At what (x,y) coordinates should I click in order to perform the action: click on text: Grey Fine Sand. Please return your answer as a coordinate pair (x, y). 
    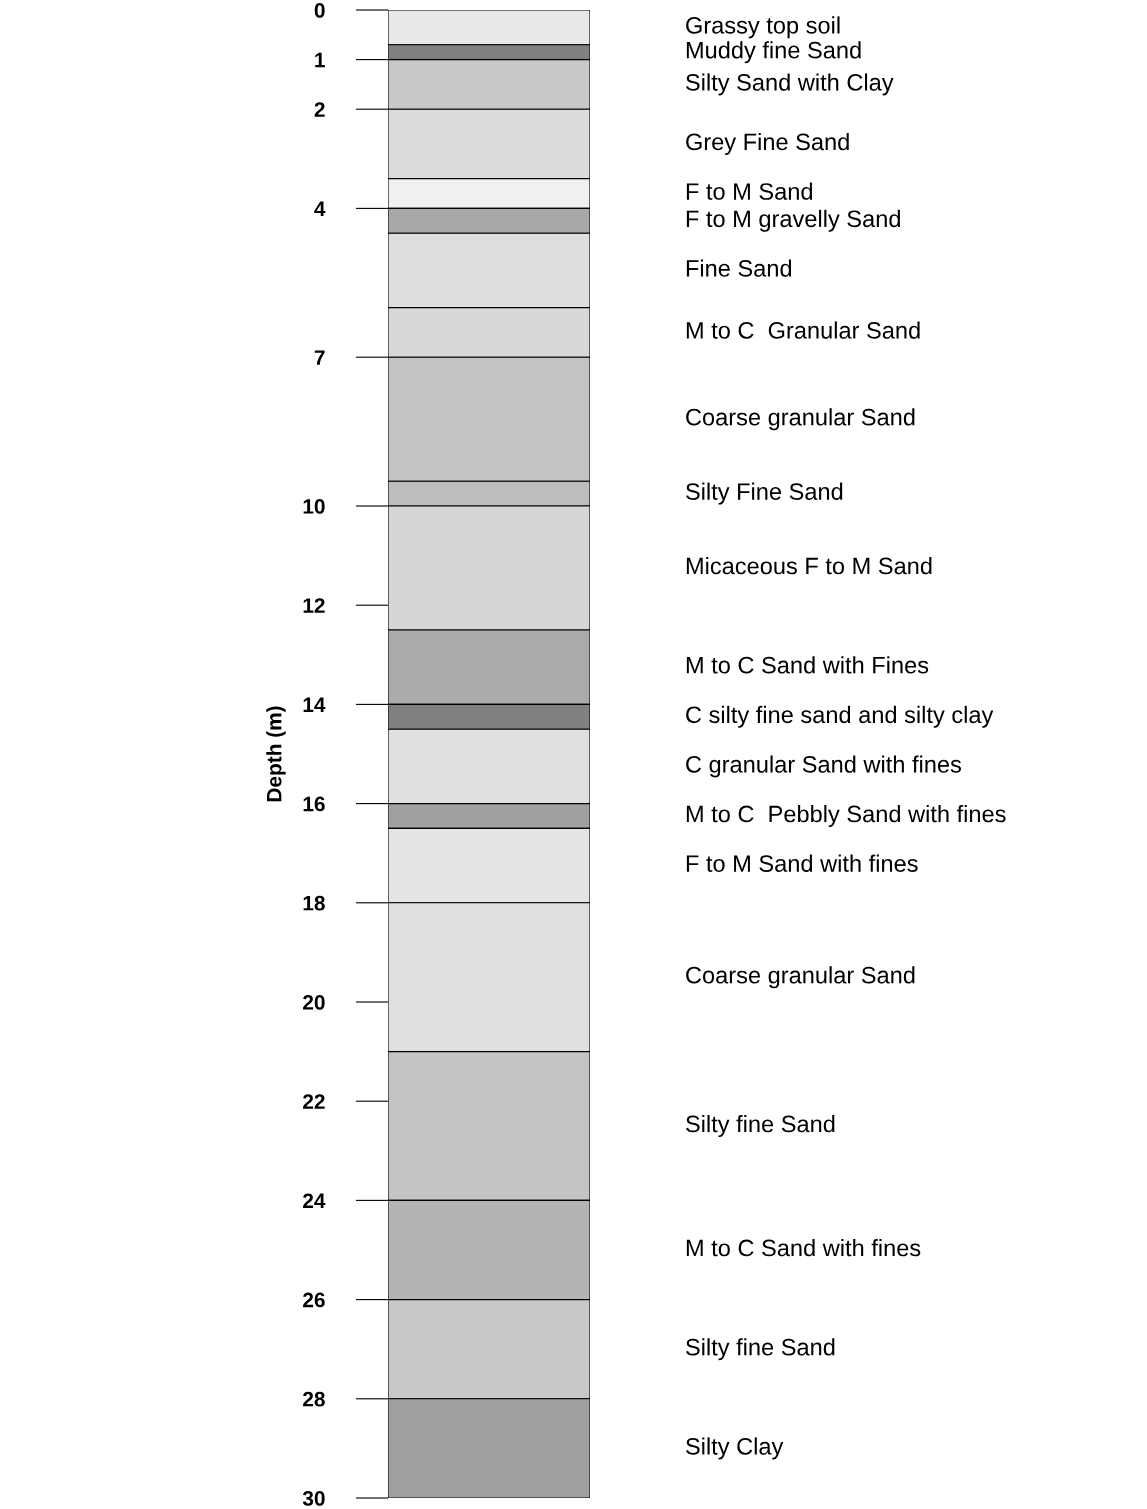
    Looking at the image, I should click on (767, 143).